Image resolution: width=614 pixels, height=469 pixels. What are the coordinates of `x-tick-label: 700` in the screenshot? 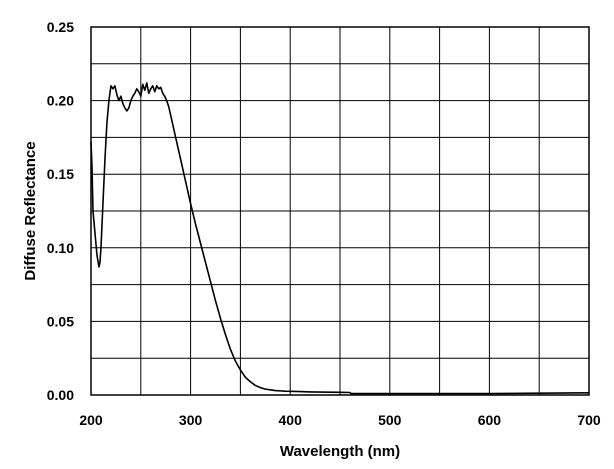 It's located at (589, 420).